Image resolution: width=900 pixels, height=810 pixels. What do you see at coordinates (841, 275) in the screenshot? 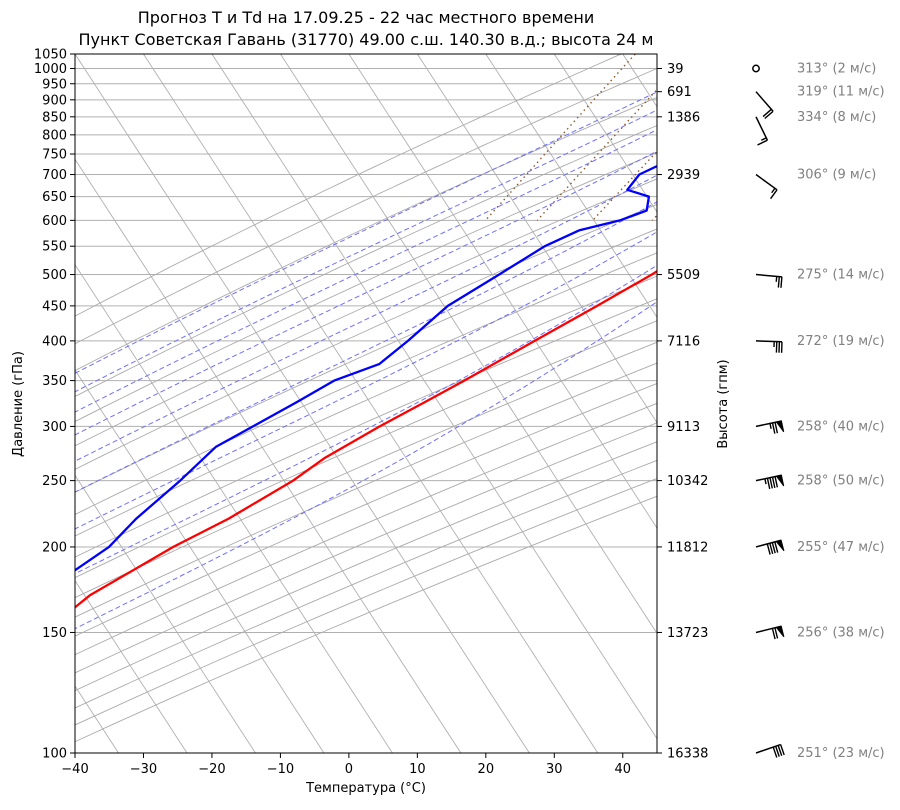
I see `wind-barb-label: 275° (14 м/с)` at bounding box center [841, 275].